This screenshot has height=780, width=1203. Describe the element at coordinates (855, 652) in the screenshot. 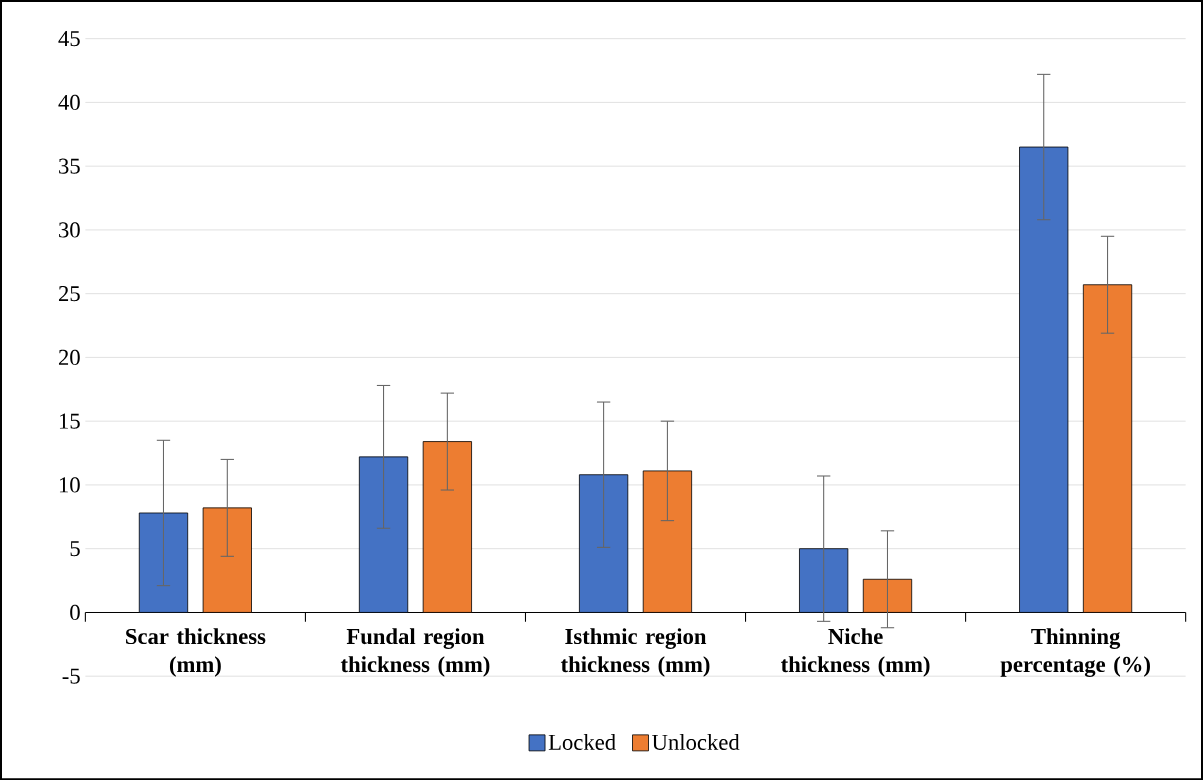

I see `x-tick-label: Niche thickness (mm)` at that location.